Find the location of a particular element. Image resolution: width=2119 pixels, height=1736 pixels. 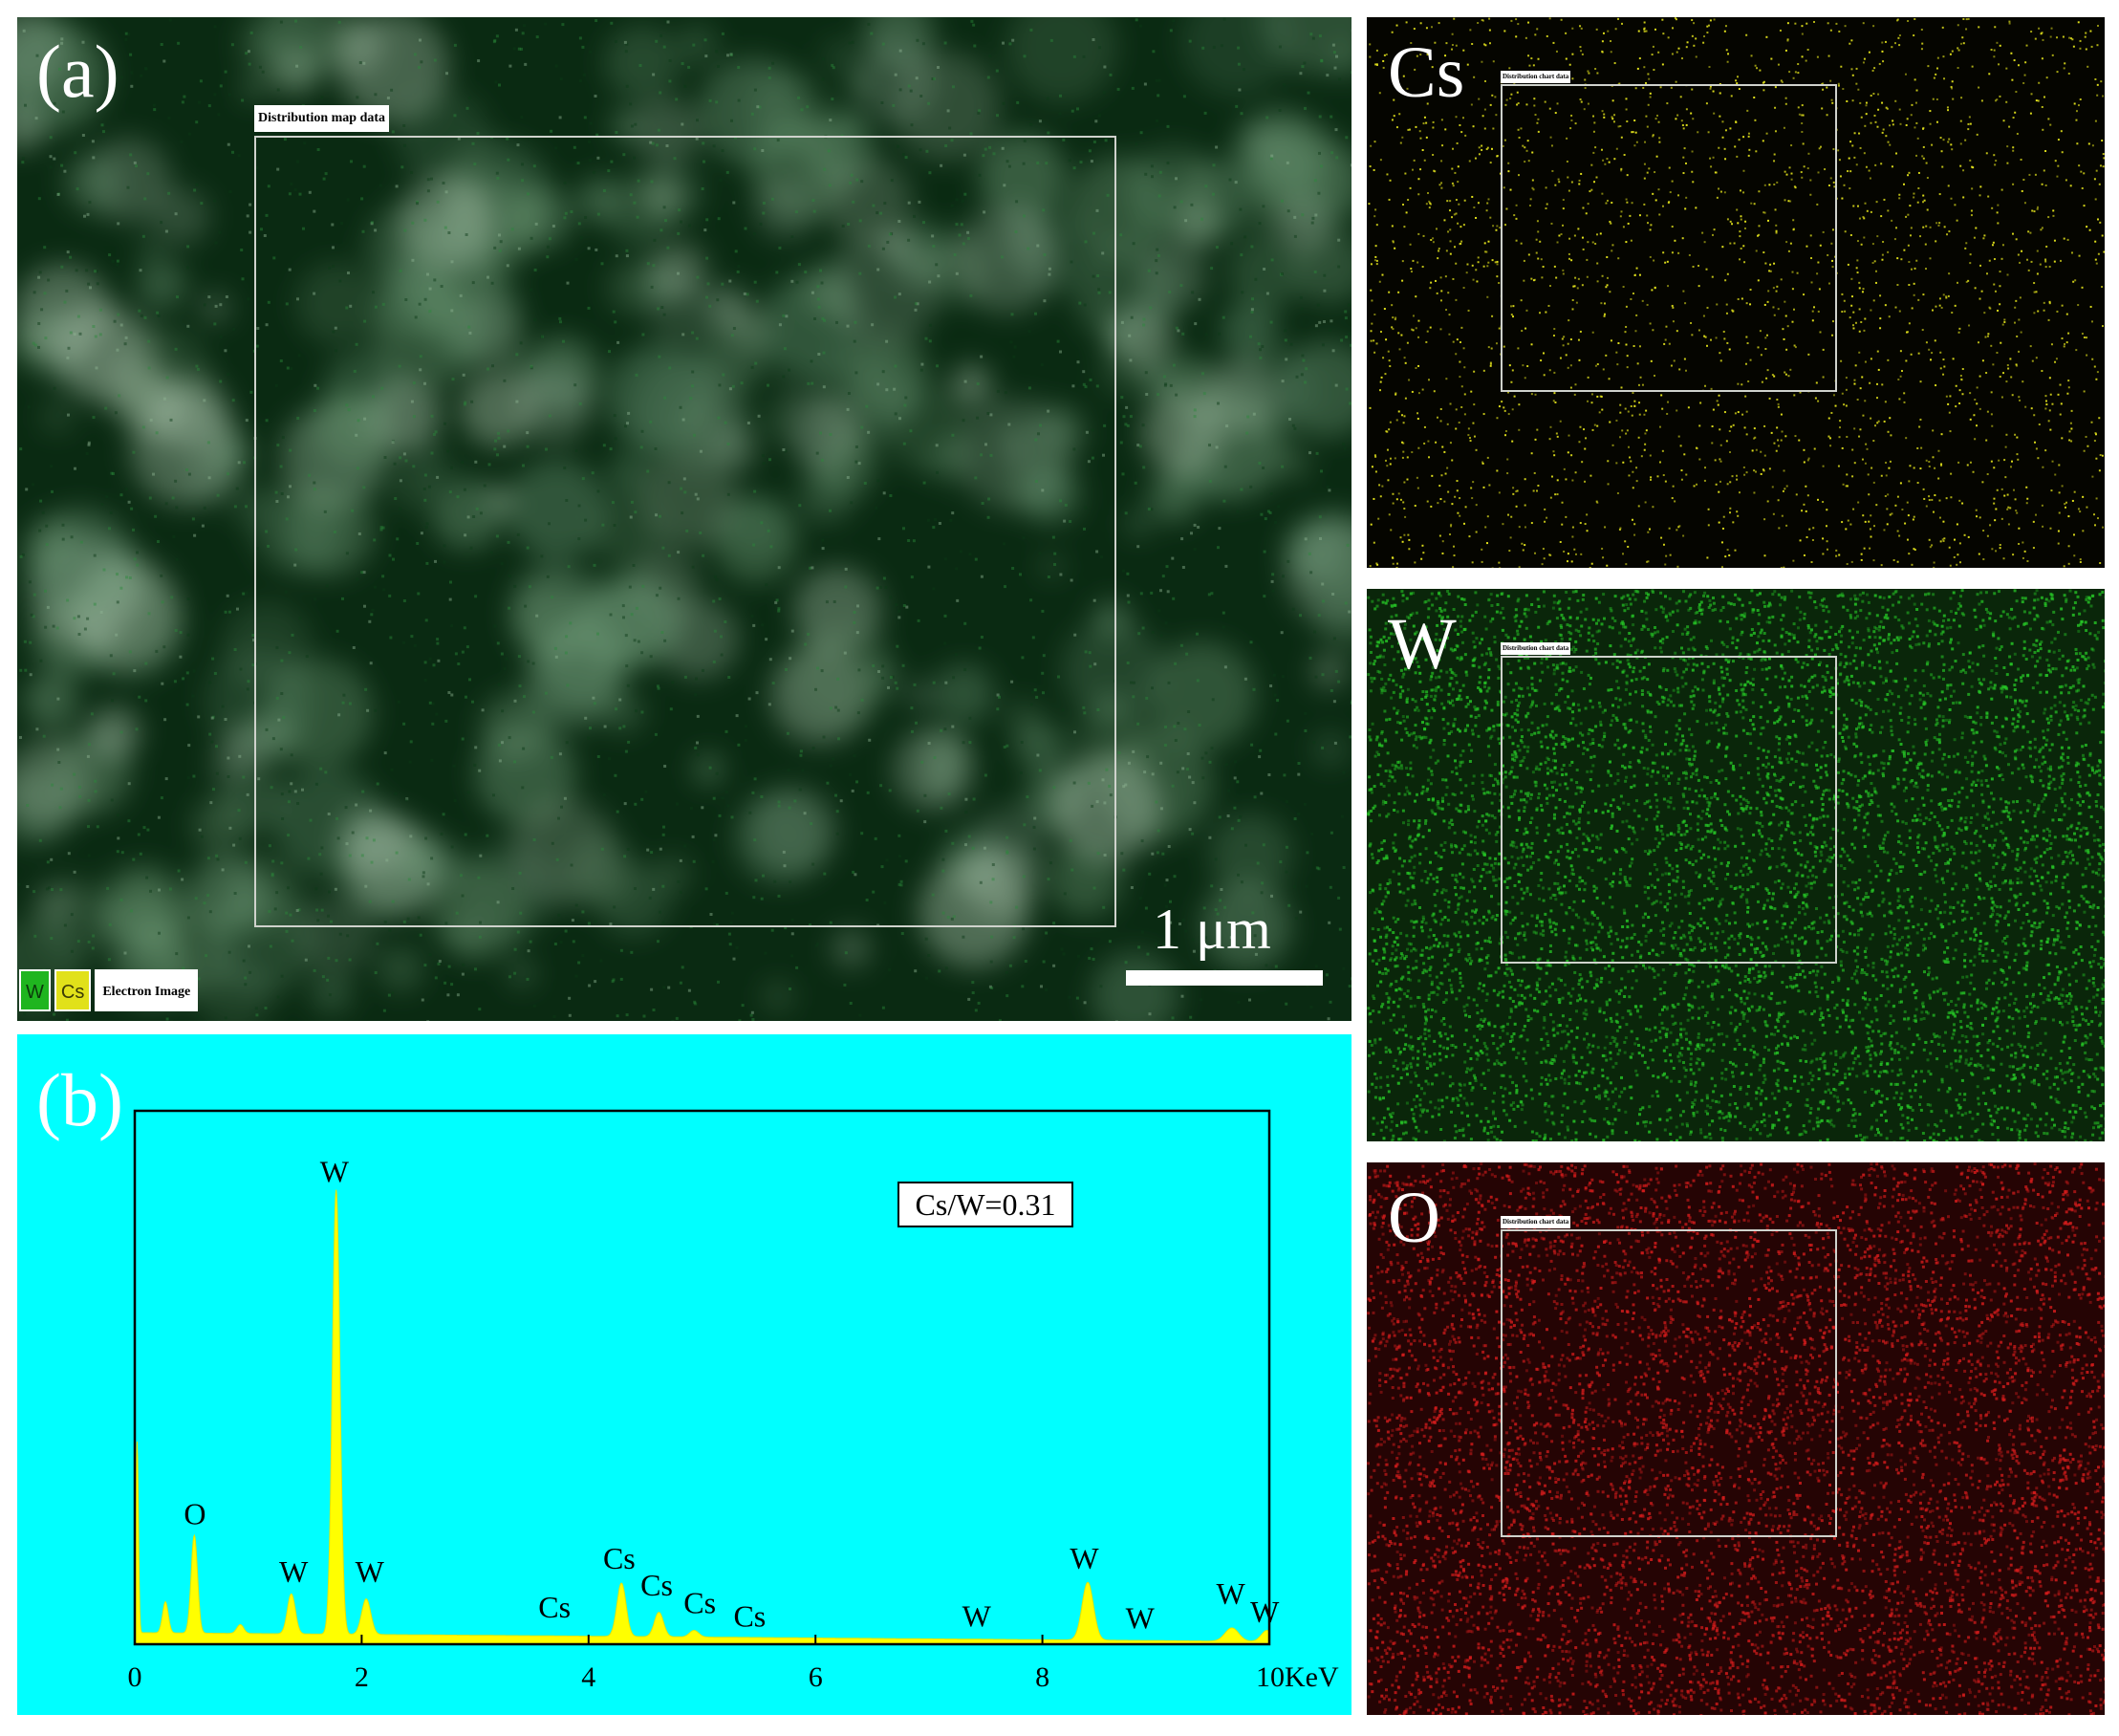

w-map-label: W is located at coordinates (1422, 644).